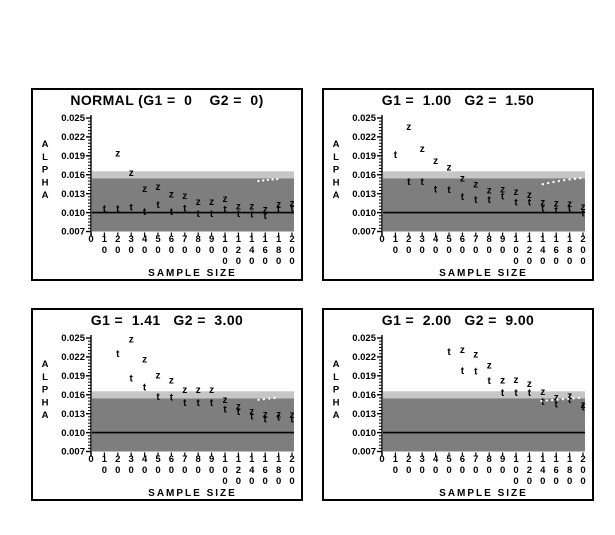  Describe the element at coordinates (523, 378) in the screenshot. I see `series-z: z zzz z zzz zz` at that location.